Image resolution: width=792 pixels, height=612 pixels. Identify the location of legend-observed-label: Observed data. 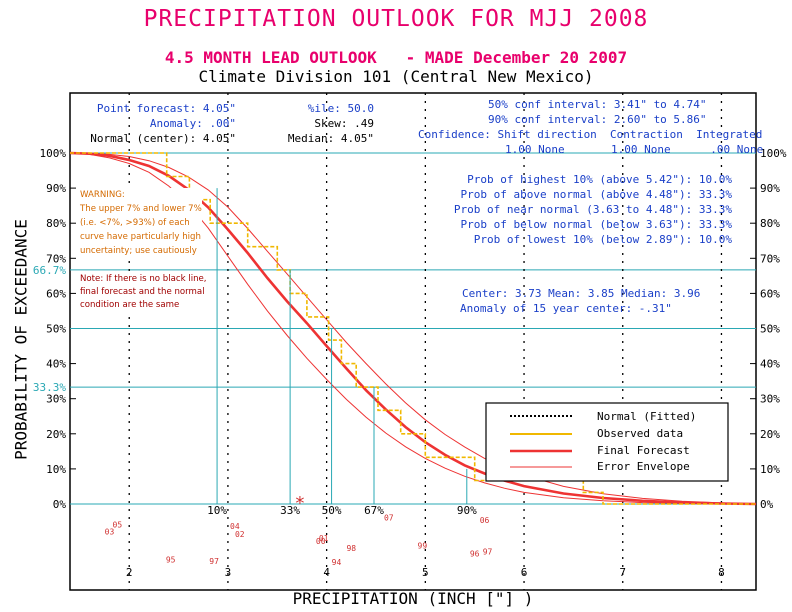
(640, 433).